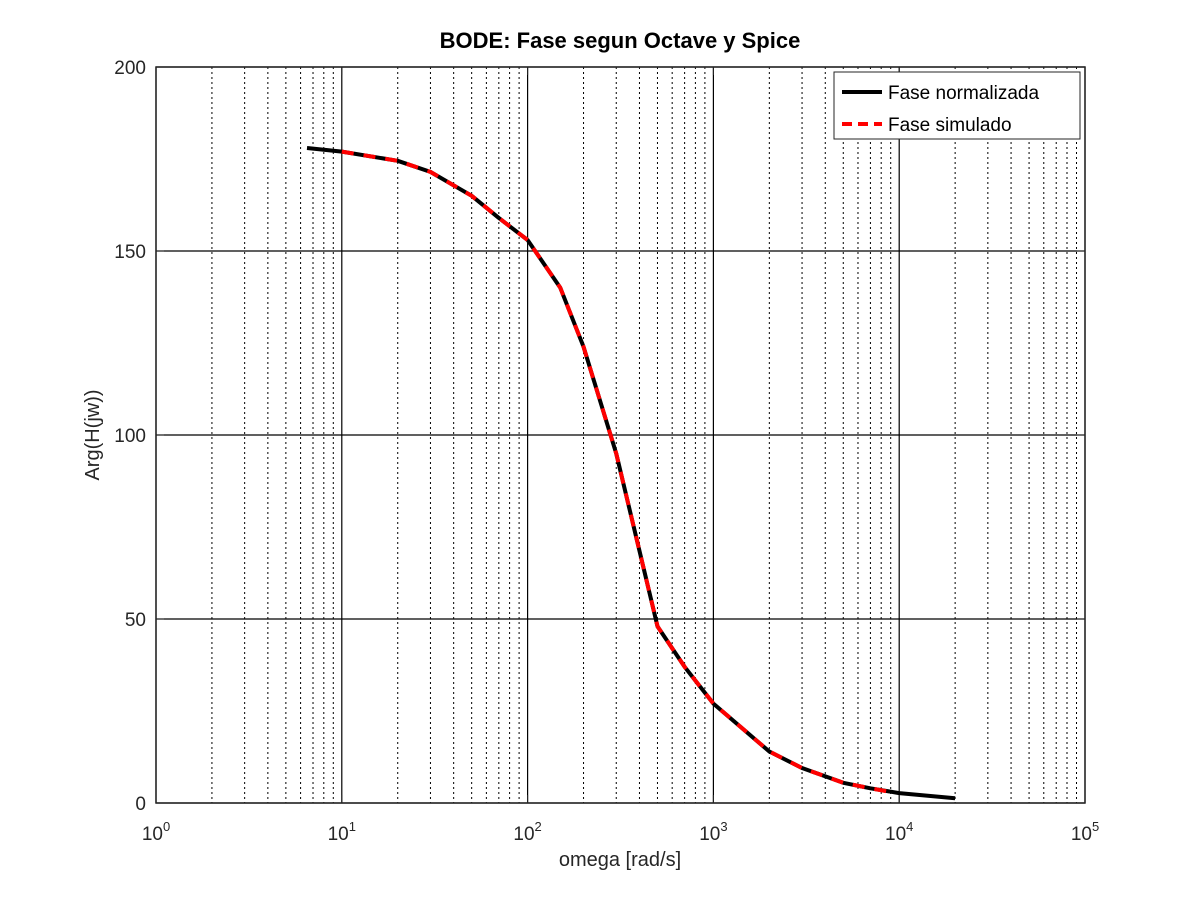 Image resolution: width=1200 pixels, height=900 pixels. What do you see at coordinates (963, 93) in the screenshot?
I see `legend-label-fase-normalizada: Fase normalizada` at bounding box center [963, 93].